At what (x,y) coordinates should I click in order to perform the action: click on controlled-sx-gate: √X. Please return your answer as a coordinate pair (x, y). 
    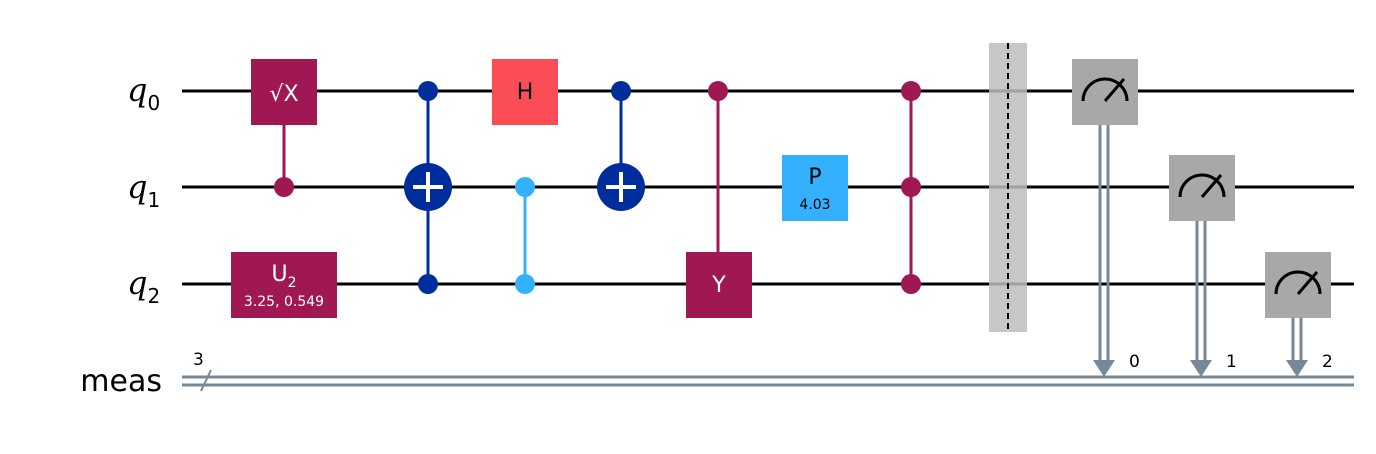
    Looking at the image, I should click on (284, 128).